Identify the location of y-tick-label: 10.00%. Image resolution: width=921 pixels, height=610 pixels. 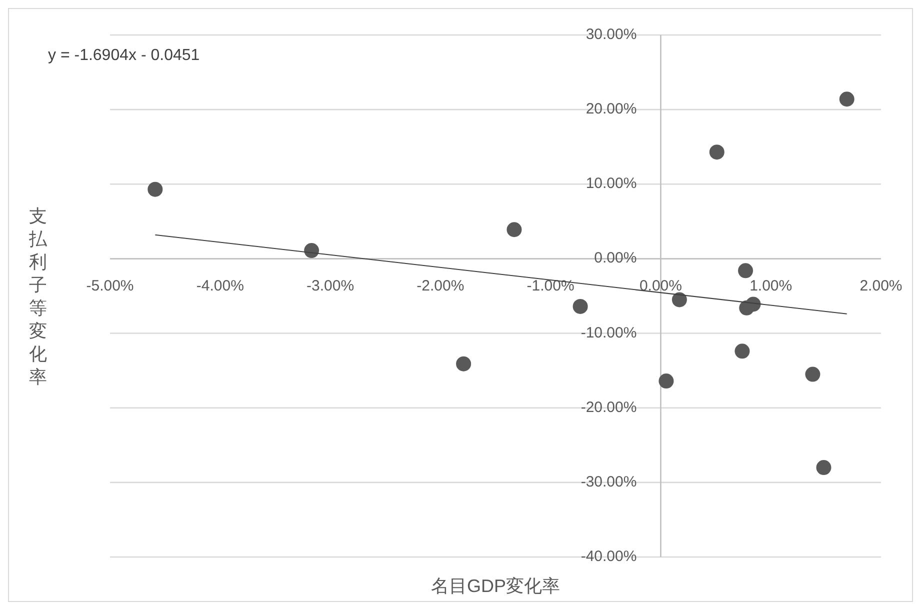
(611, 183).